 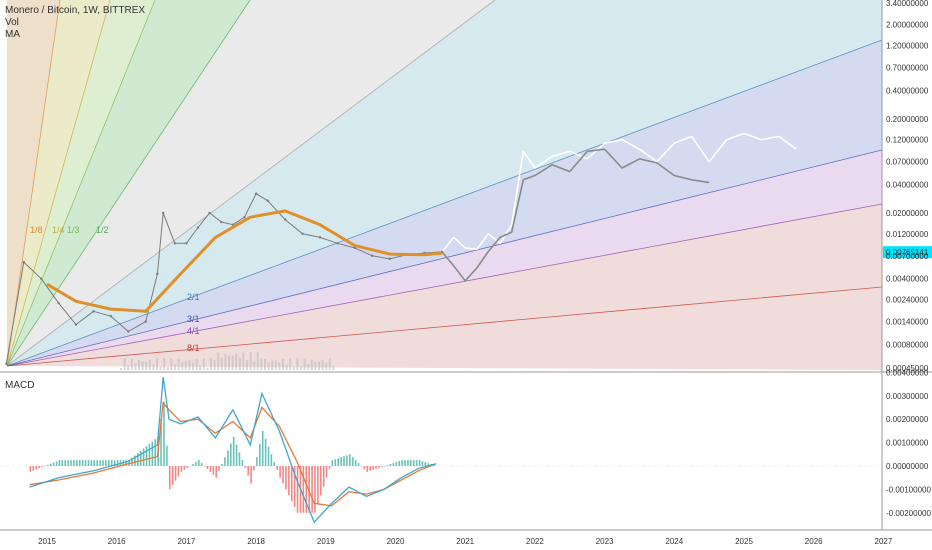 I want to click on fan-ratio-label: 1/3, so click(x=73, y=230).